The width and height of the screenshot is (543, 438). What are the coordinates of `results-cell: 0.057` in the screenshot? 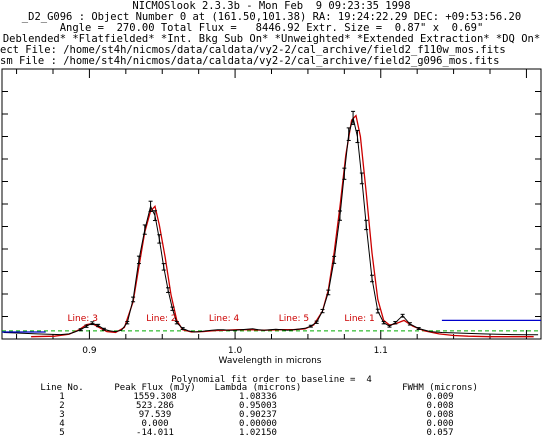 It's located at (440, 433).